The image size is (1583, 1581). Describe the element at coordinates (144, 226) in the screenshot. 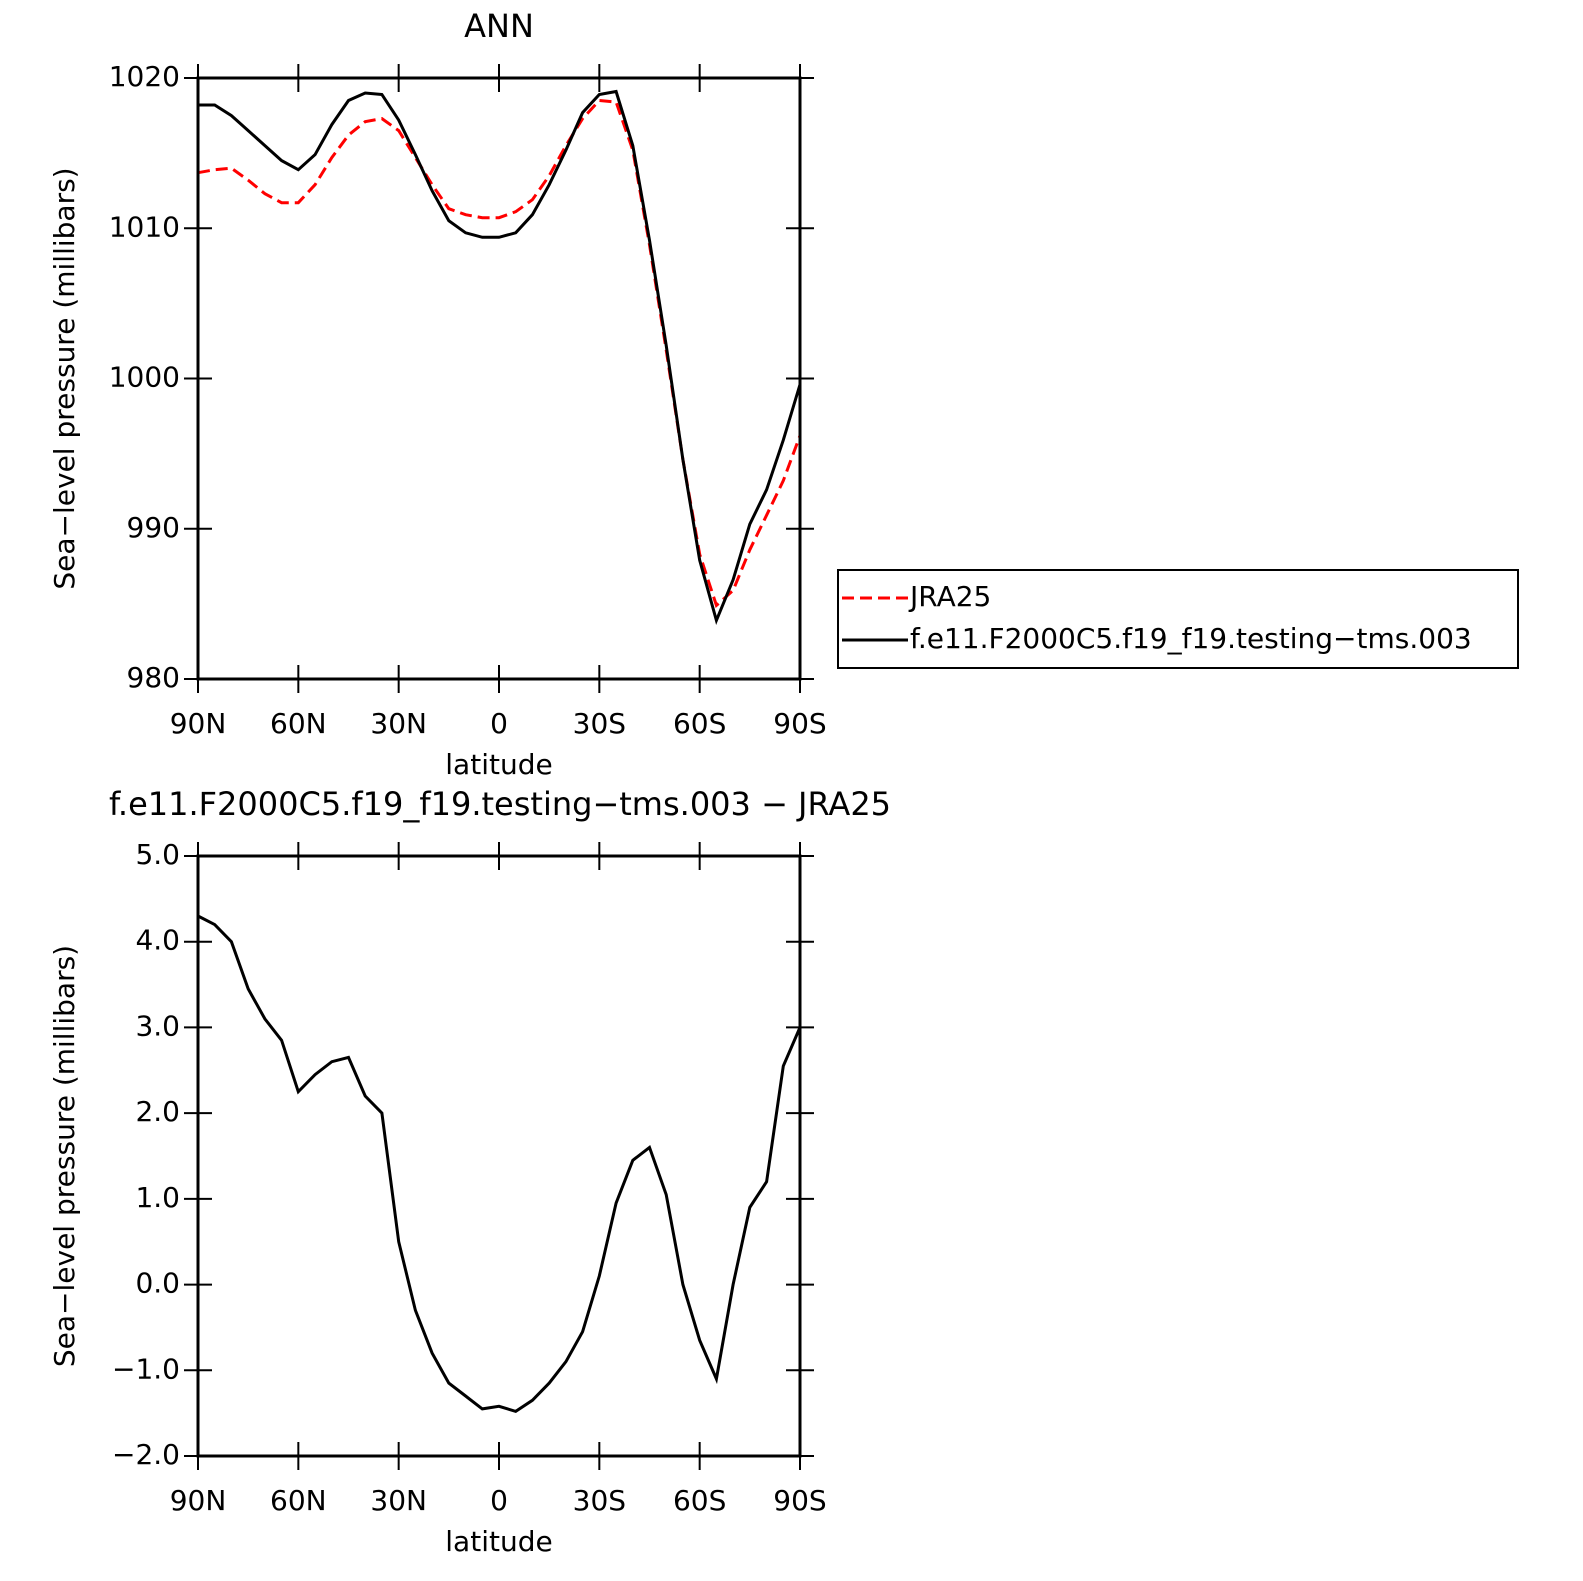

I see `y-tick-label: 1010` at that location.